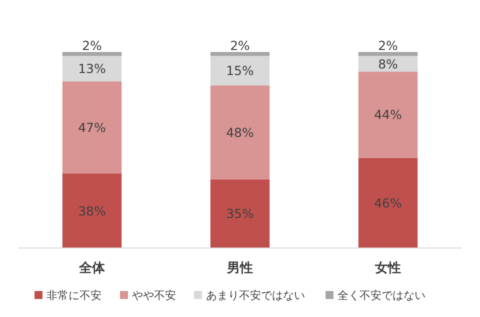  I want to click on data-label: 44%, so click(388, 114).